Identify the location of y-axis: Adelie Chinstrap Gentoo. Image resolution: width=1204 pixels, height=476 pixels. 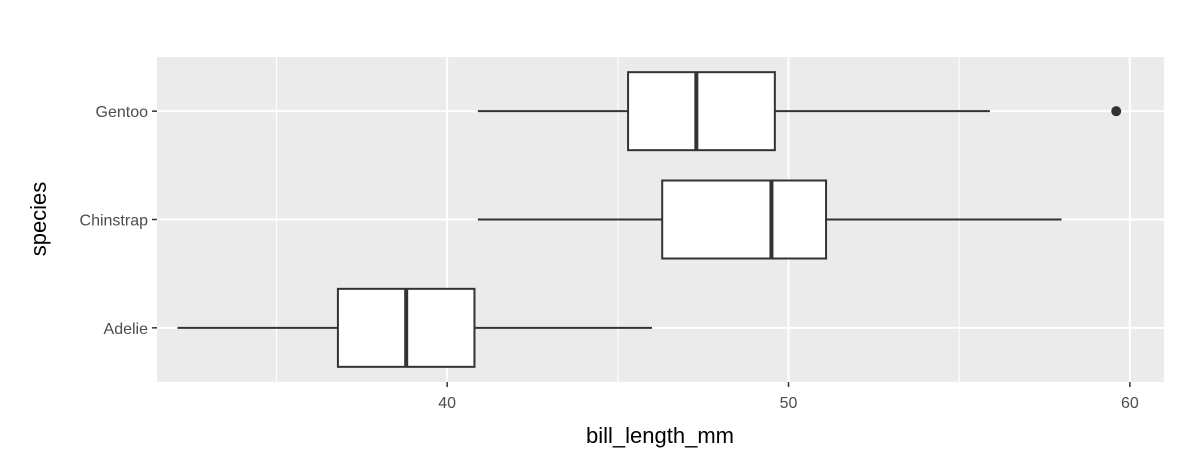
(118, 221).